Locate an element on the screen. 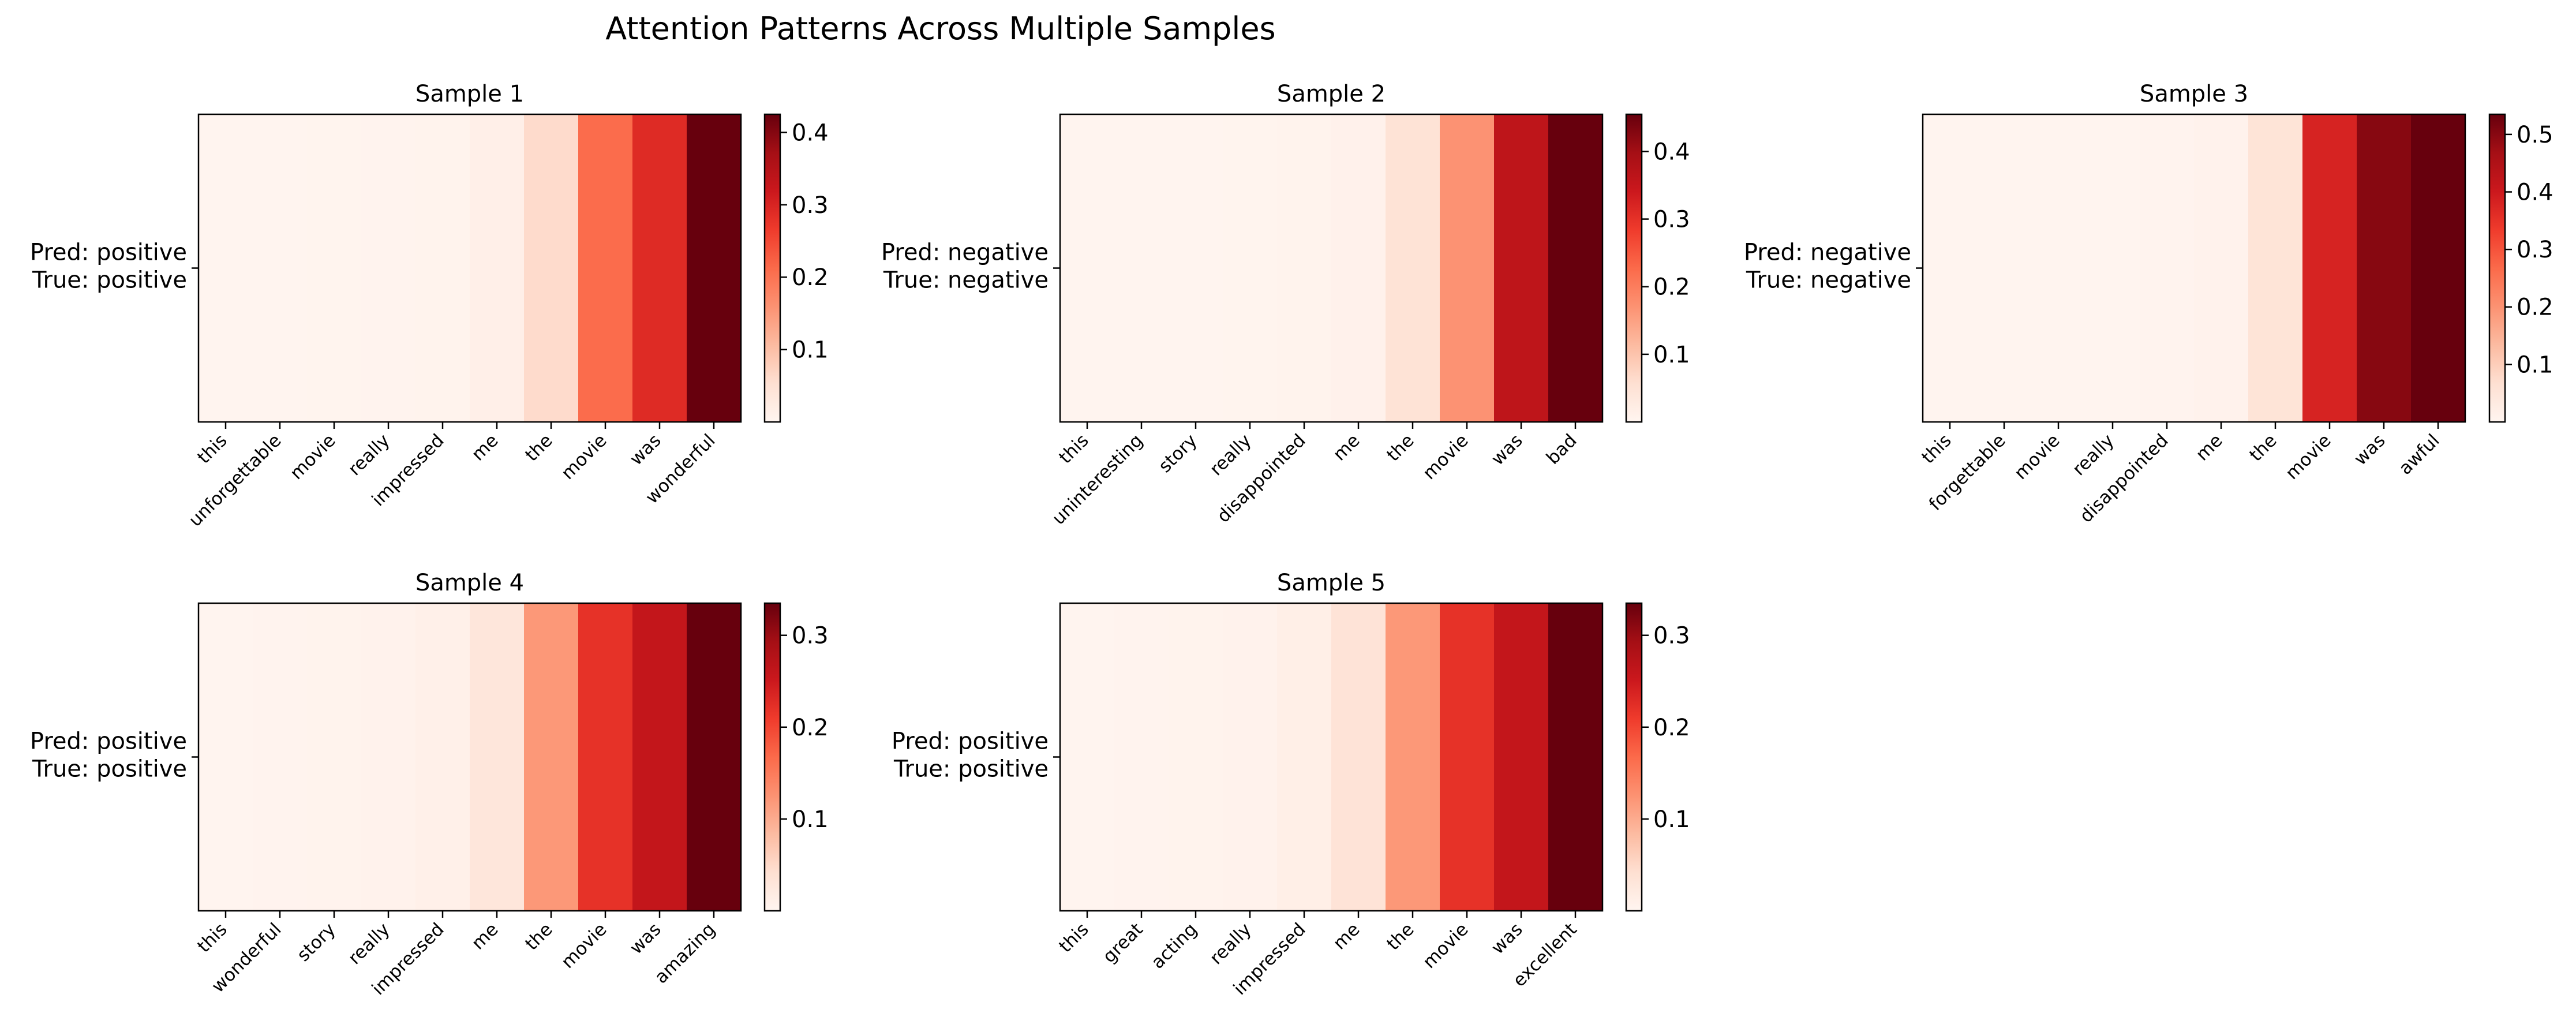 This screenshot has height=1028, width=2576. panel-title: Sample 5 is located at coordinates (1331, 583).